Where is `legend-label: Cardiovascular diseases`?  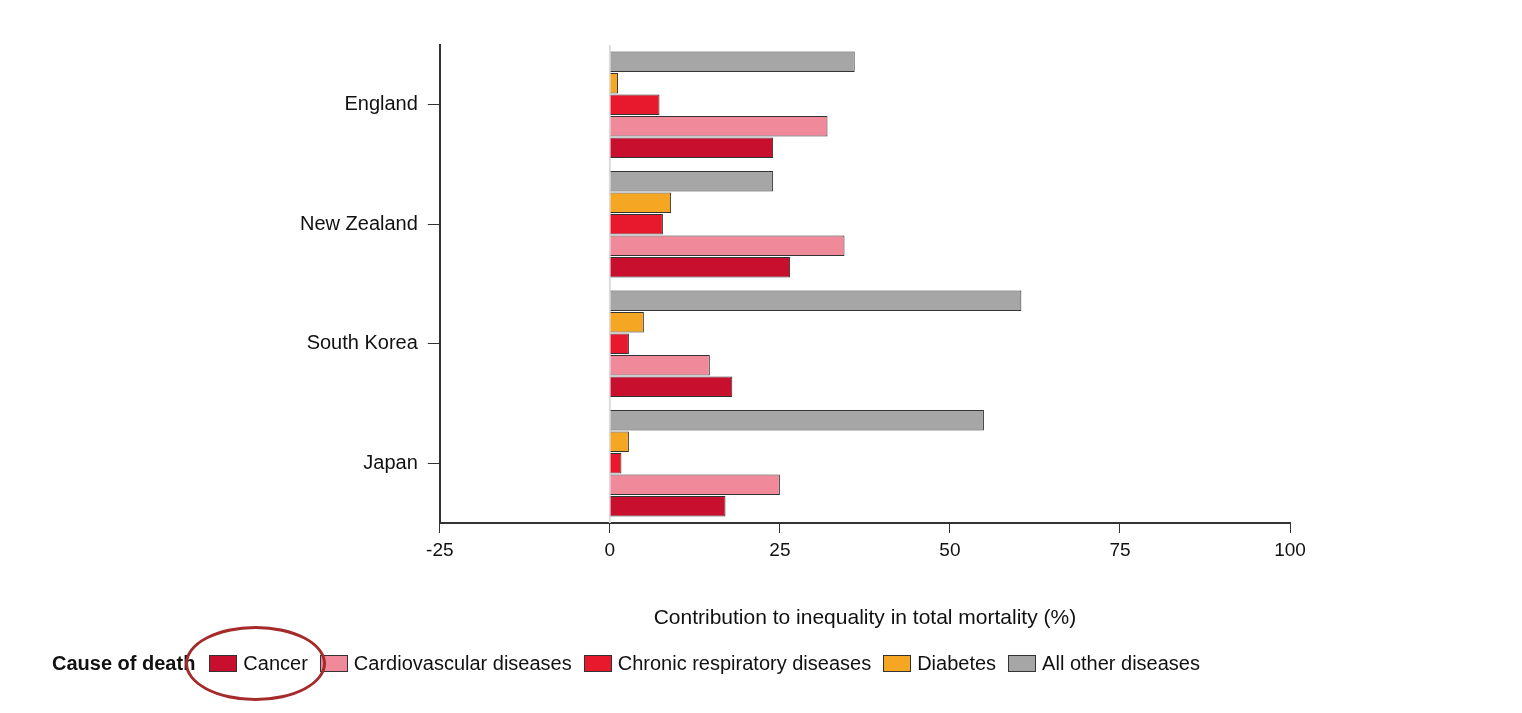
legend-label: Cardiovascular diseases is located at coordinates (462, 663).